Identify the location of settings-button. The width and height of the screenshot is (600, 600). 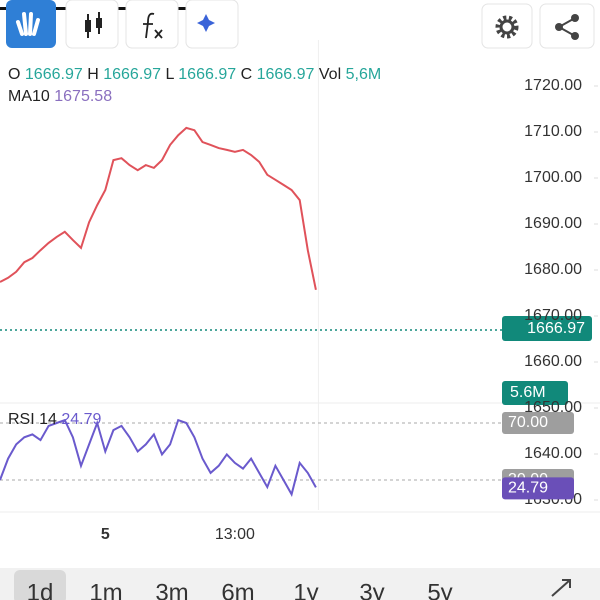
(507, 26).